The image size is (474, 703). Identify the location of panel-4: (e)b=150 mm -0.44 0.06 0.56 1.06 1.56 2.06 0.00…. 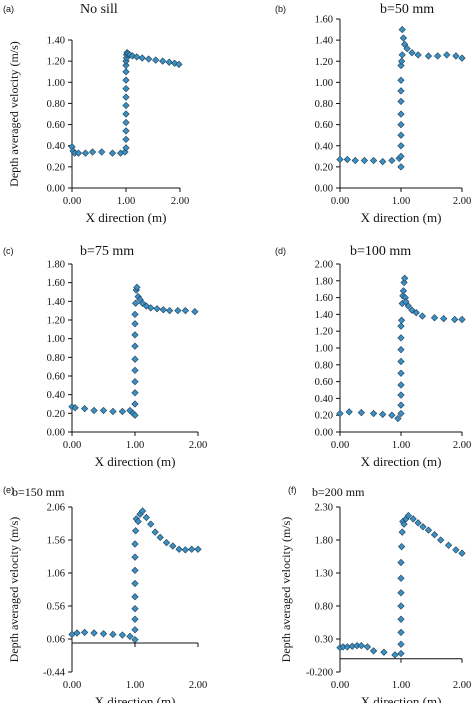
(105, 594).